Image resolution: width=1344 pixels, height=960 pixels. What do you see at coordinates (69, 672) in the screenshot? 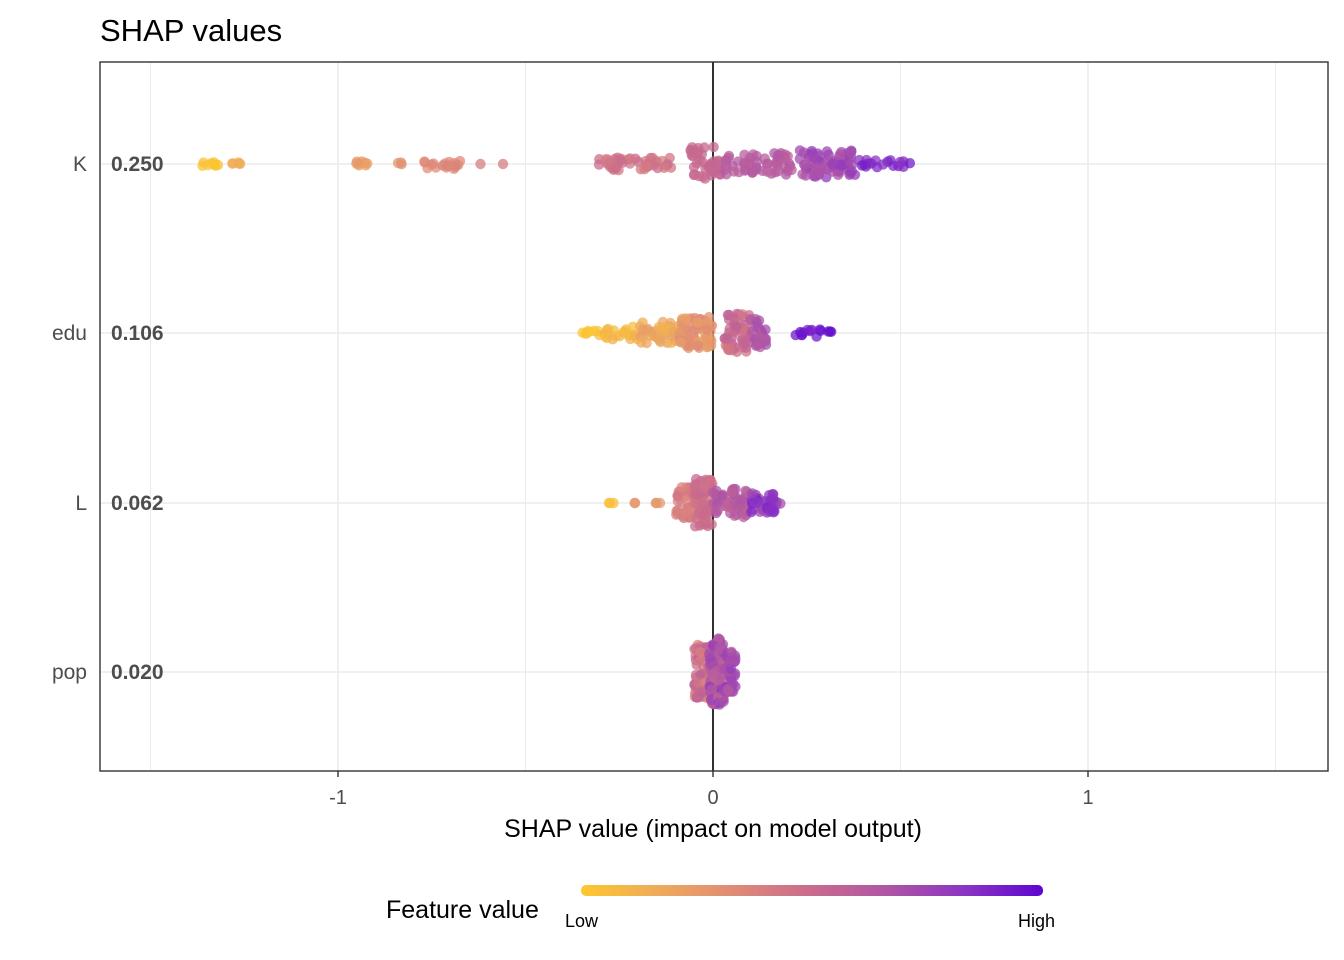
I see `y-axis-label-pop: pop` at bounding box center [69, 672].